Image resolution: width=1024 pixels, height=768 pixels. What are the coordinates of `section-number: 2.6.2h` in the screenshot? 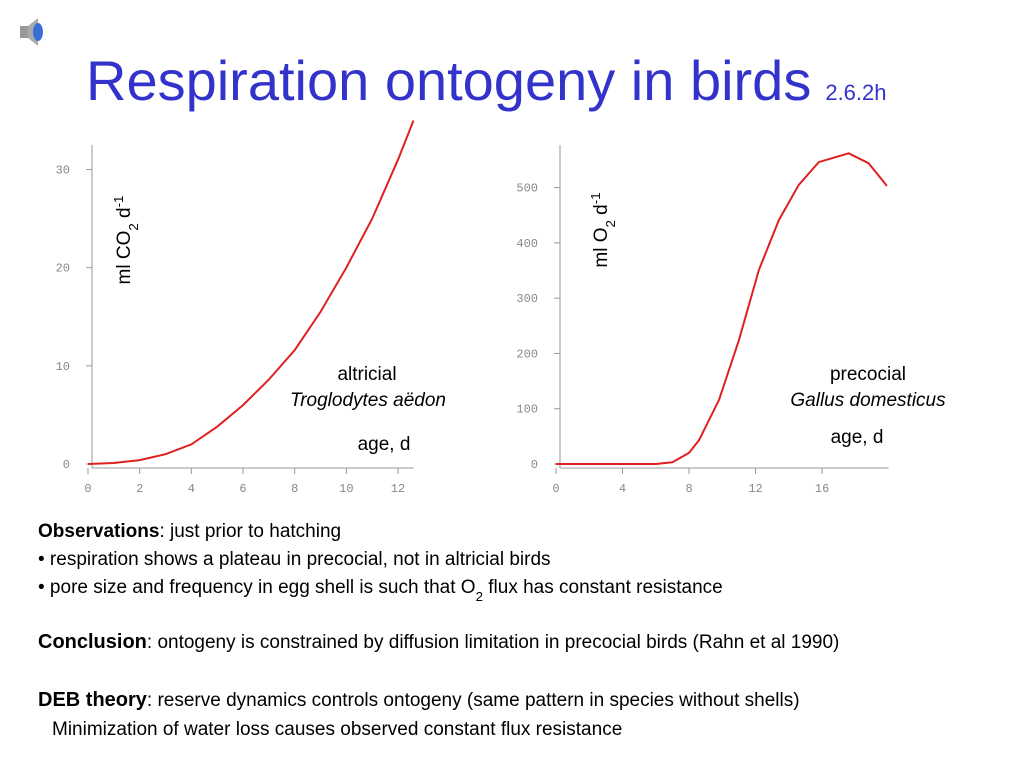 It's located at (855, 92).